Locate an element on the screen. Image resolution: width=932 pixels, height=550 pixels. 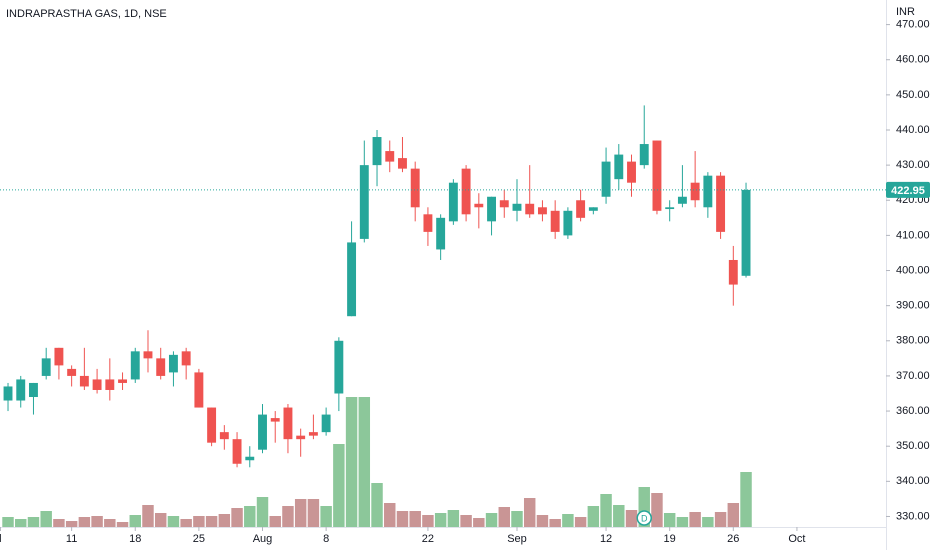
x-tick-label: Aug is located at coordinates (263, 539).